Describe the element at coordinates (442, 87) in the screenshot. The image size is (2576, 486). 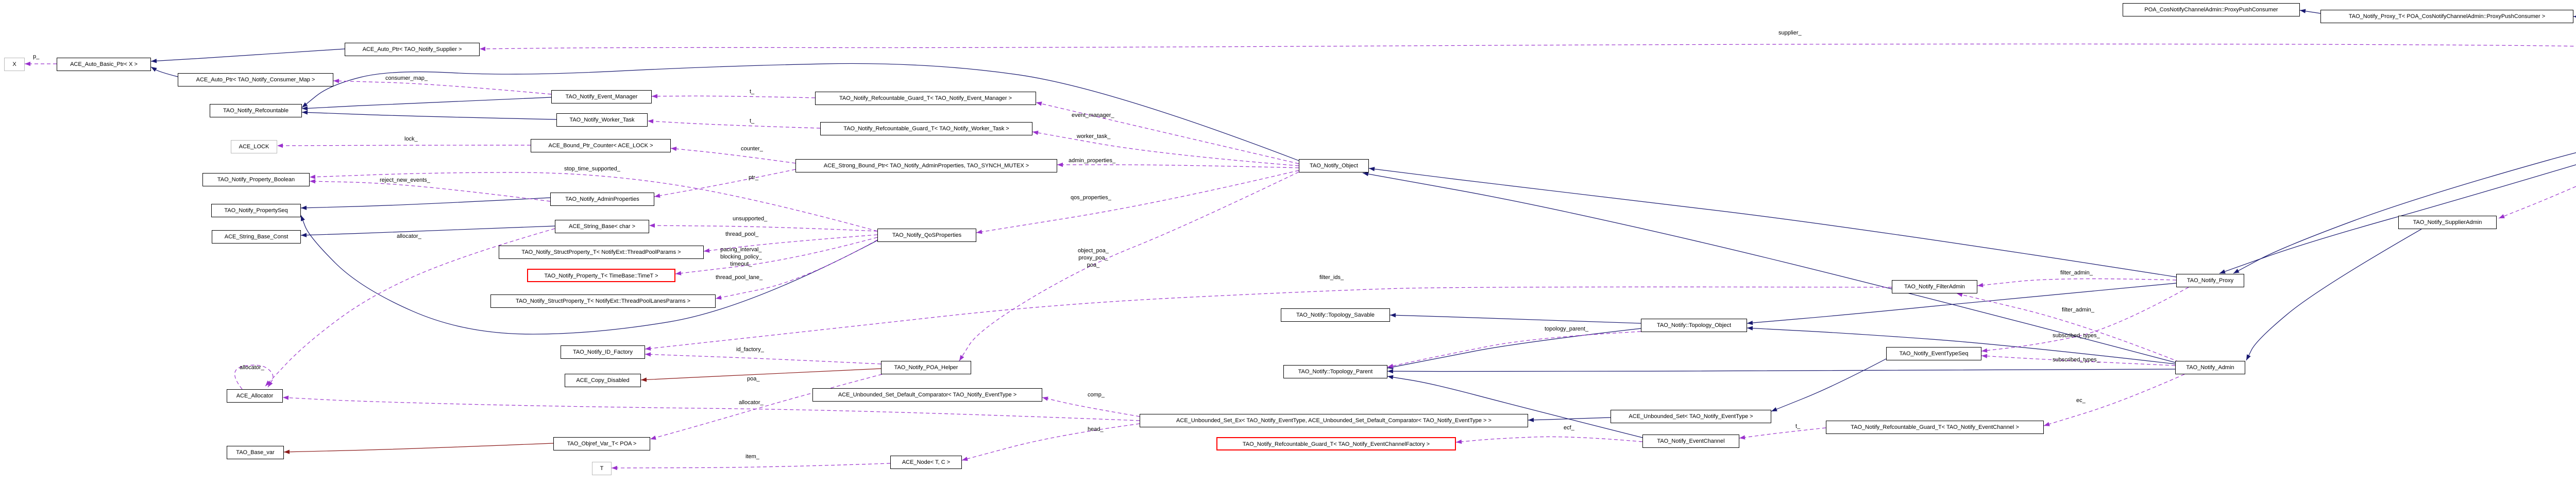
I see `edge-tao_notify_event_manager-to-ace_auto_ptr_consumer_map` at that location.